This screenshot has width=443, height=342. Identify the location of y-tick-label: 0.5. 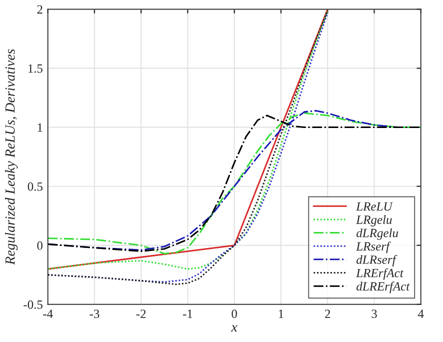
(35, 186).